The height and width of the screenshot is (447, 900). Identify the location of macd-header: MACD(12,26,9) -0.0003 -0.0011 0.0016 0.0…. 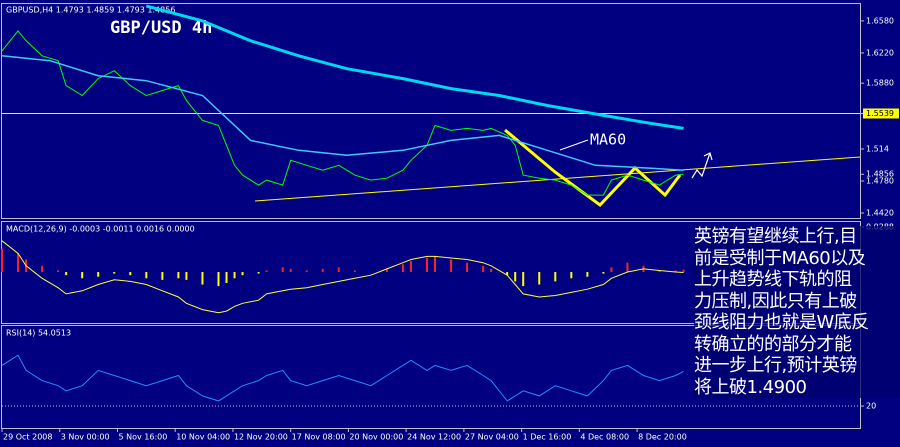
(100, 229).